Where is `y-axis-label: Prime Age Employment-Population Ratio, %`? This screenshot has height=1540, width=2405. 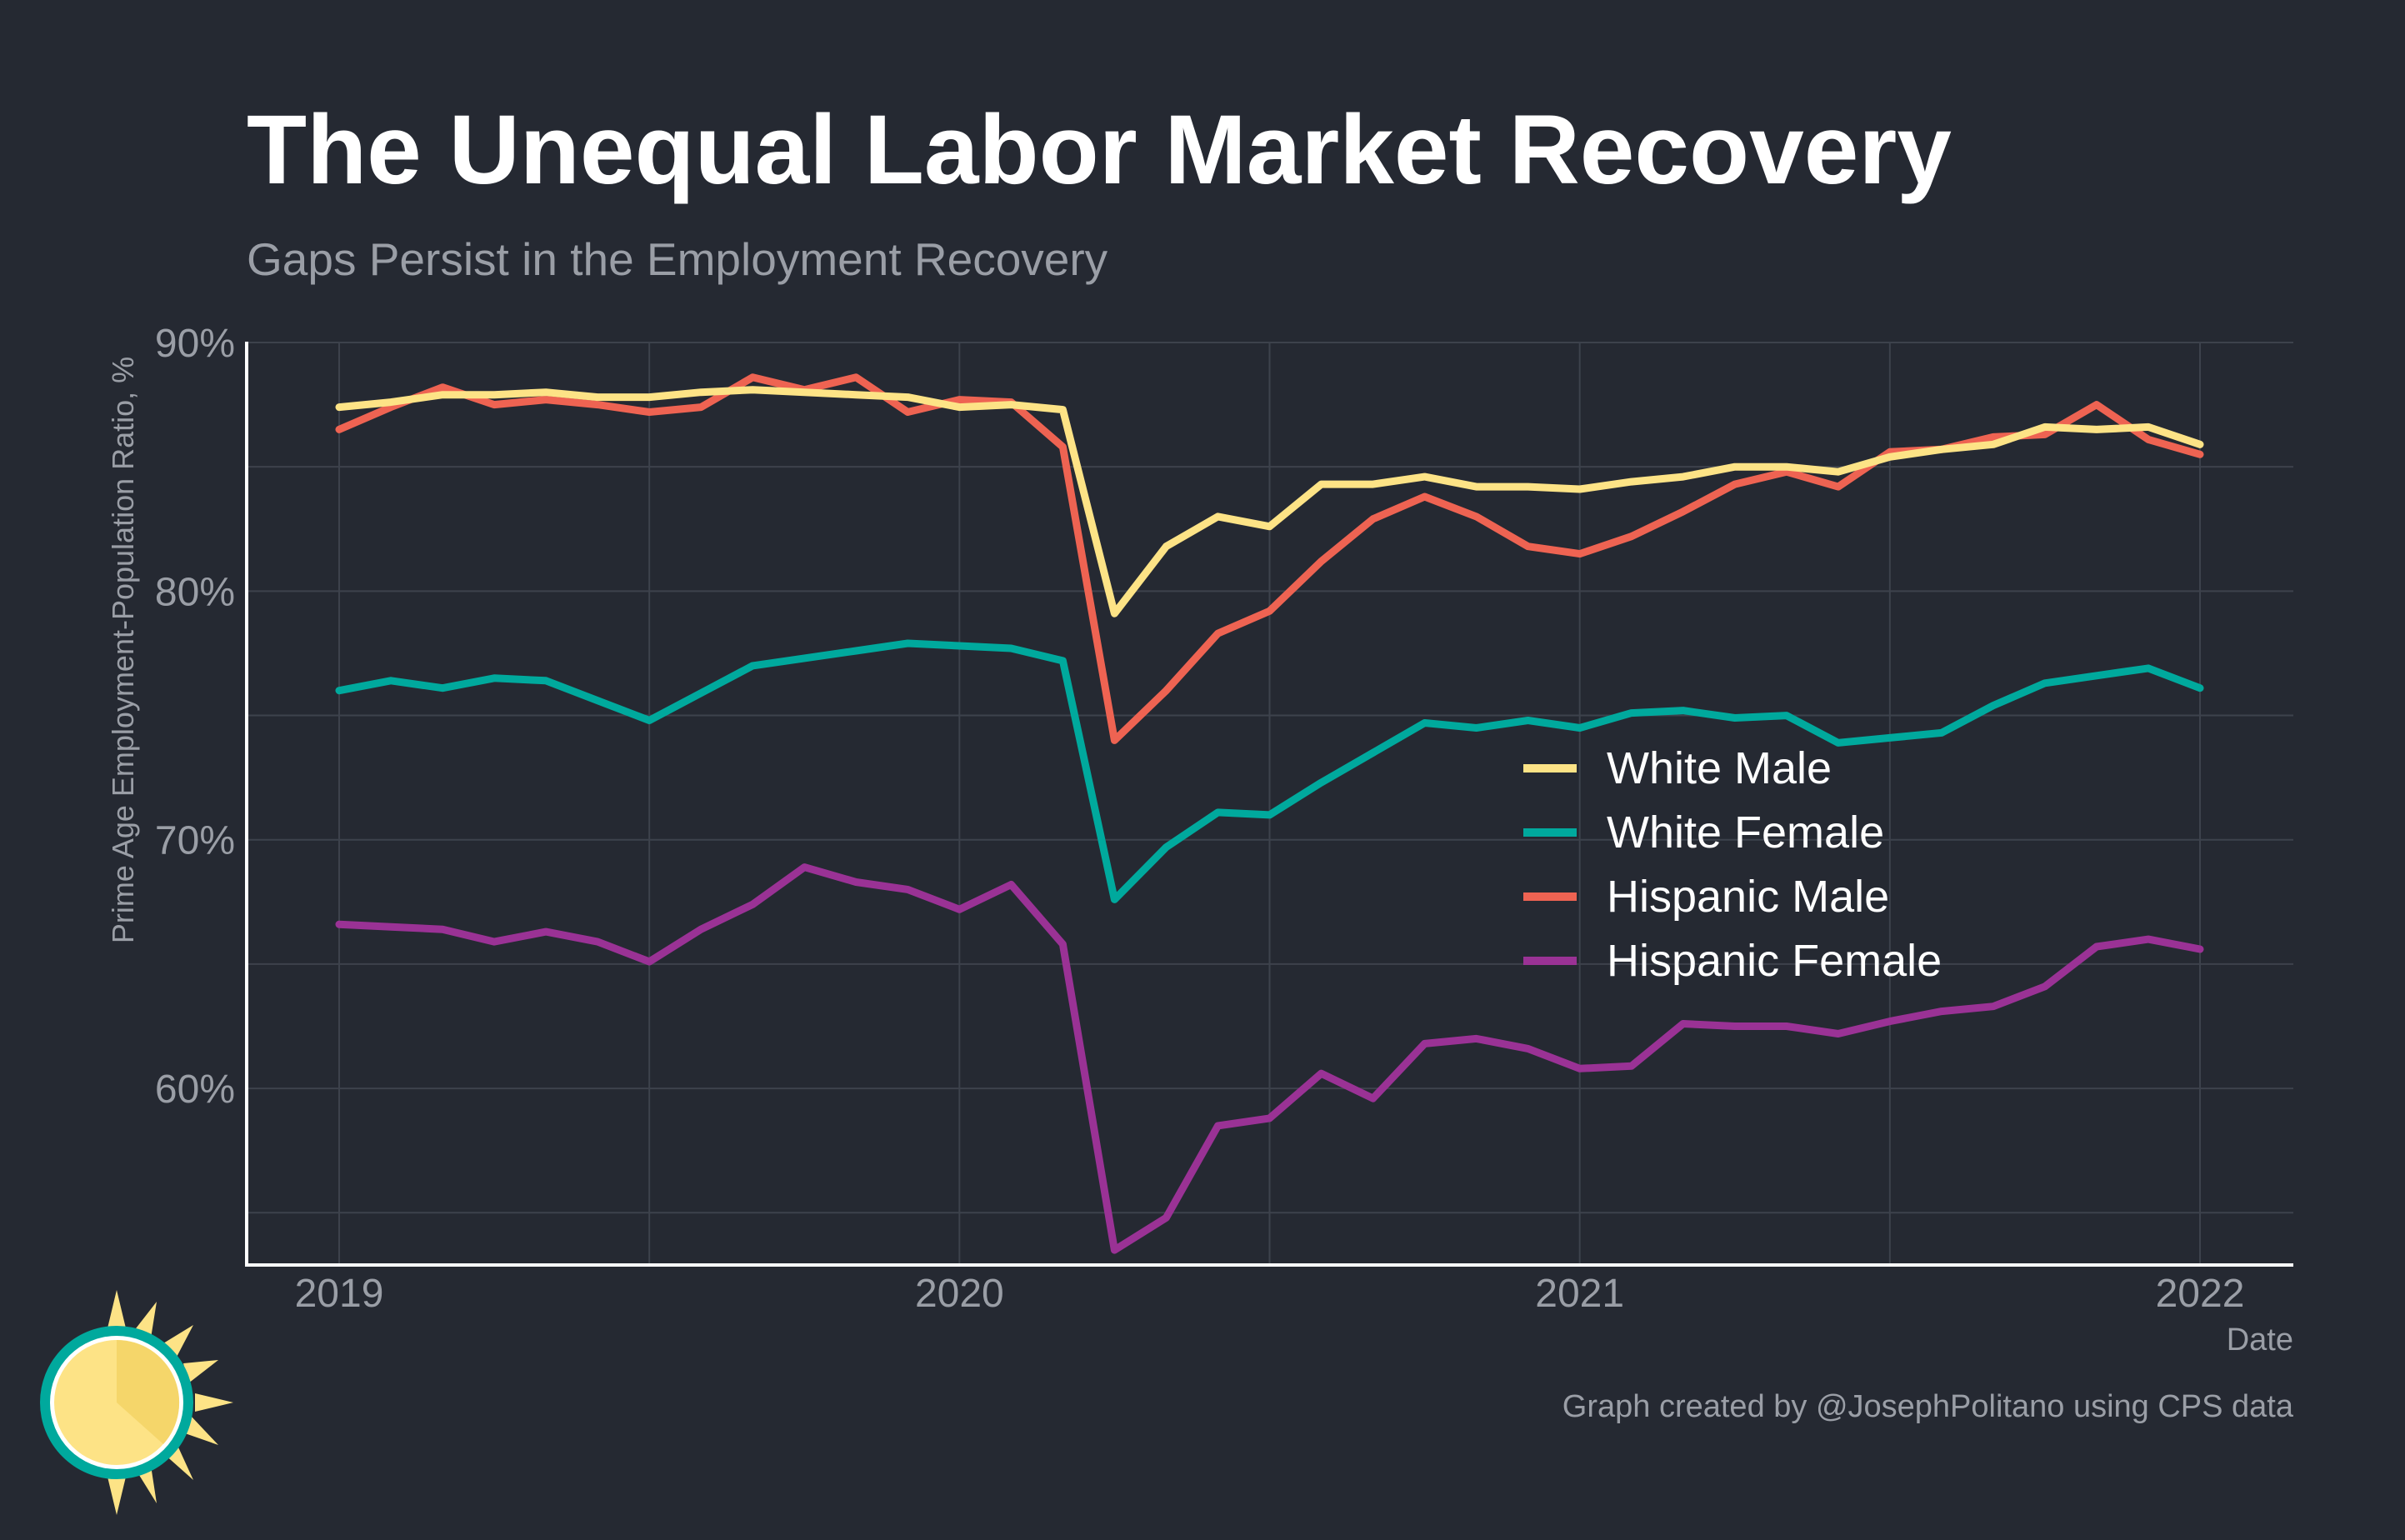
y-axis-label: Prime Age Employment-Population Ratio, % is located at coordinates (123, 650).